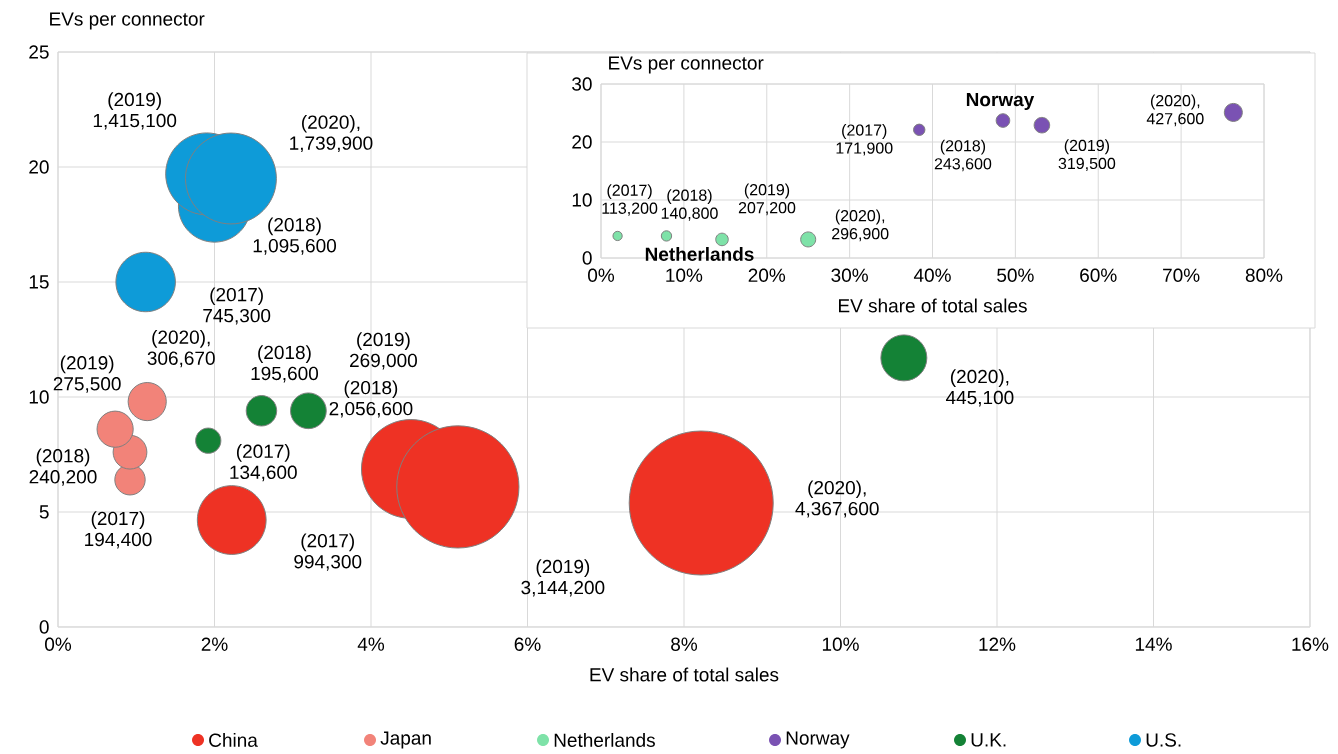 This screenshot has width=1338, height=754. I want to click on data-label: (2018) 1,095,600, so click(295, 236).